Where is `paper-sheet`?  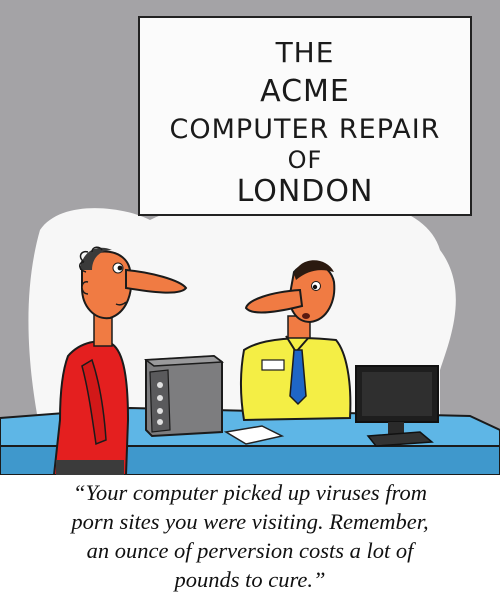 paper-sheet is located at coordinates (254, 435).